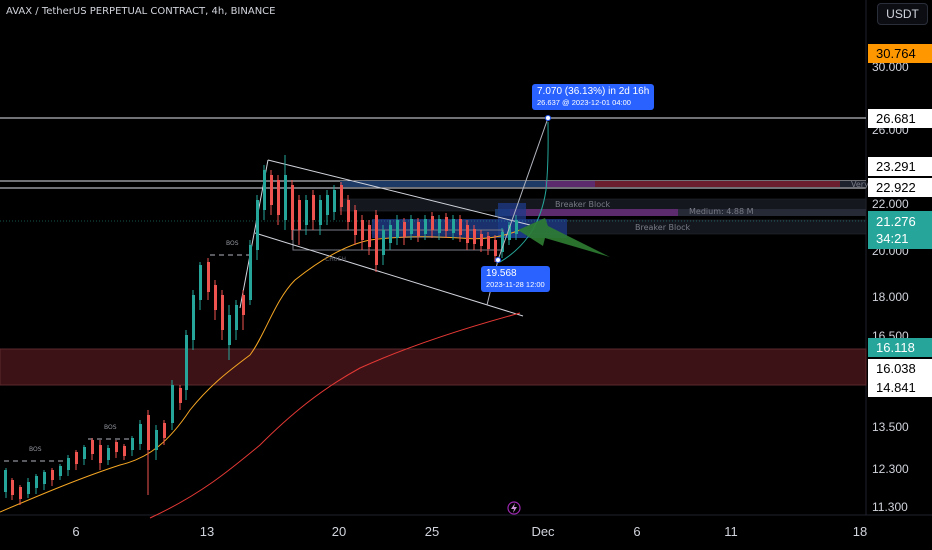 The height and width of the screenshot is (550, 932). What do you see at coordinates (890, 297) in the screenshot?
I see `price-tick: 18.000` at bounding box center [890, 297].